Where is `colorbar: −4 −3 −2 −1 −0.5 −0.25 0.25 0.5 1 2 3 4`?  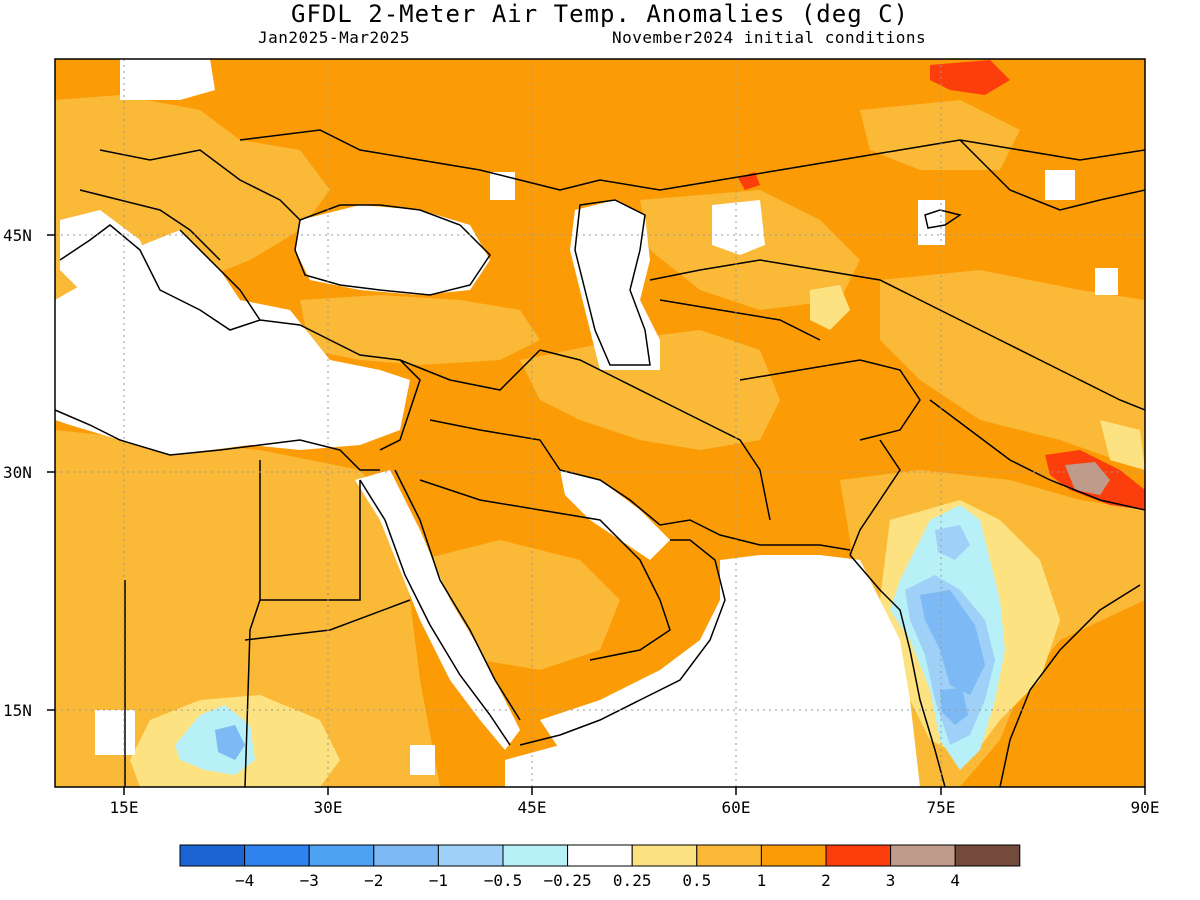 colorbar: −4 −3 −2 −1 −0.5 −0.25 0.25 0.5 1 2 3 4 is located at coordinates (600, 867).